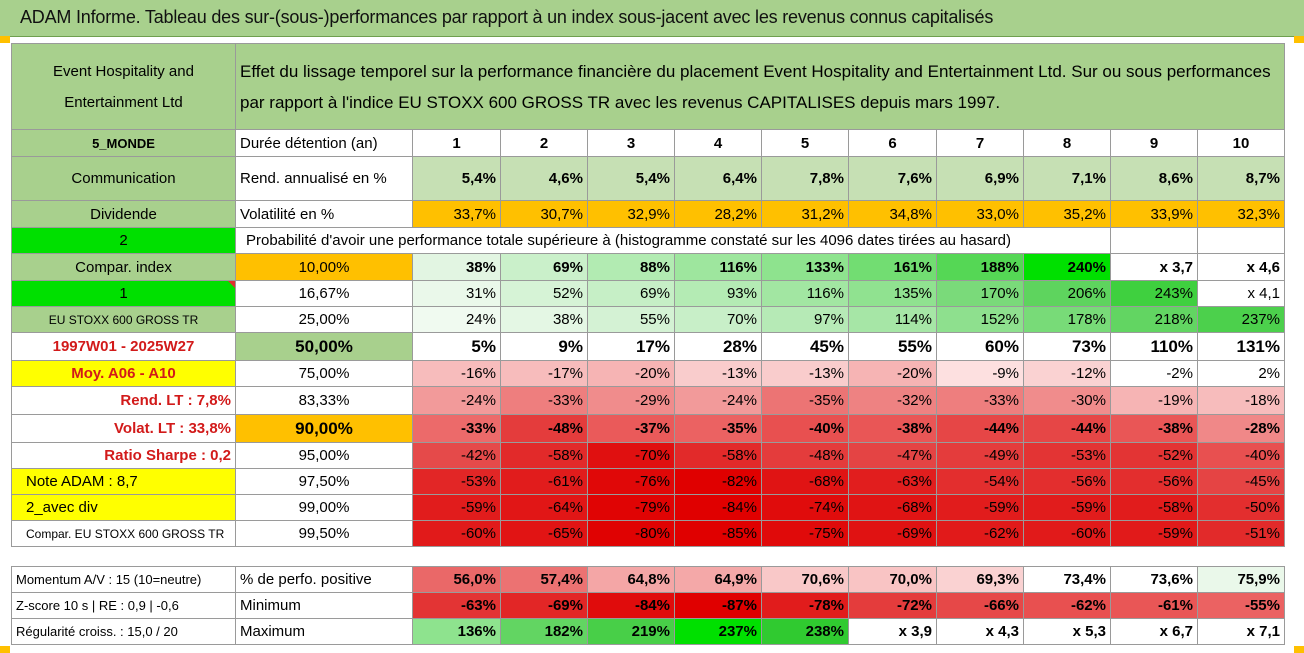 This screenshot has width=1304, height=653. What do you see at coordinates (631, 507) in the screenshot?
I see `probability-value: -79%` at bounding box center [631, 507].